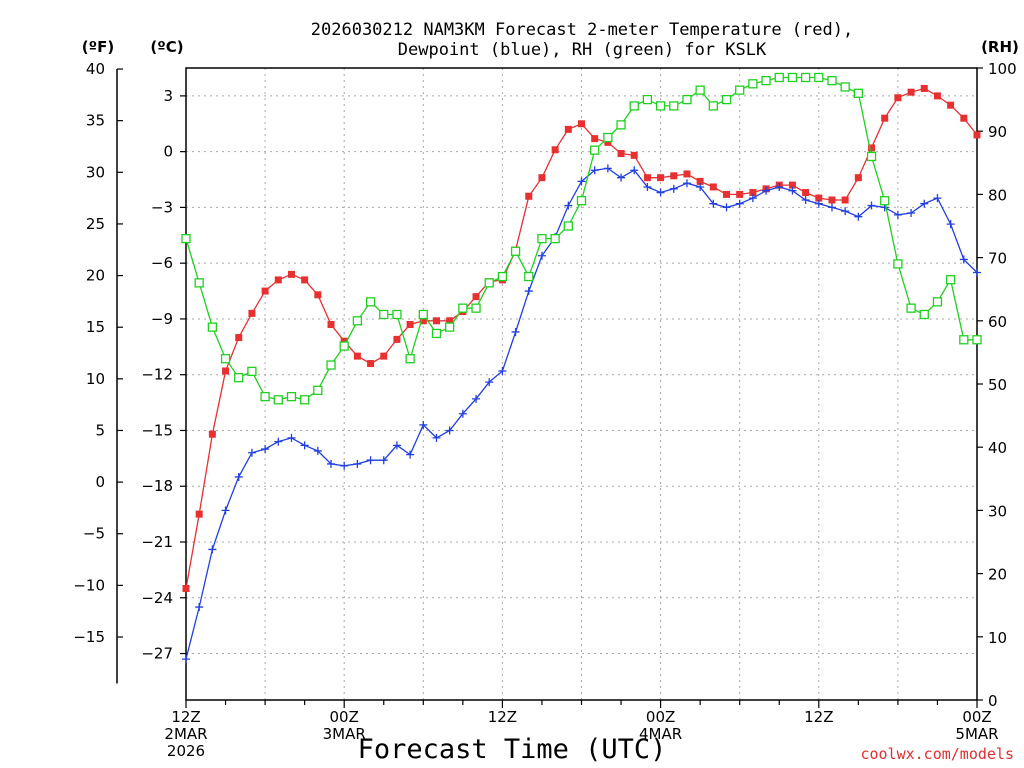 This screenshot has width=1024, height=768. What do you see at coordinates (185, 717) in the screenshot?
I see `x-tick-label: 12Z` at bounding box center [185, 717].